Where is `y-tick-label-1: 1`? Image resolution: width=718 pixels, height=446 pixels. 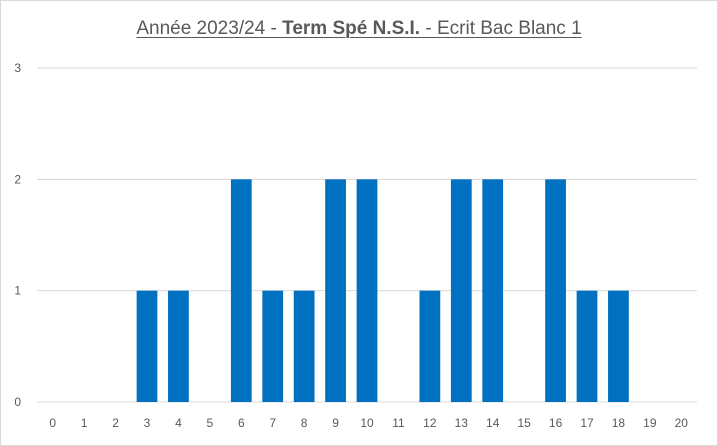
y-tick-label-1: 1 is located at coordinates (17, 291).